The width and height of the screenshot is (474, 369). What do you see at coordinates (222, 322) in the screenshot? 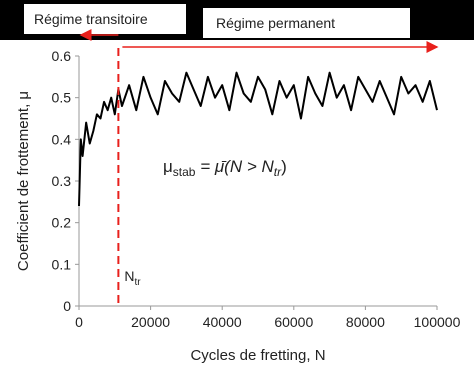
I see `x-tick-label: 40000` at bounding box center [222, 322].